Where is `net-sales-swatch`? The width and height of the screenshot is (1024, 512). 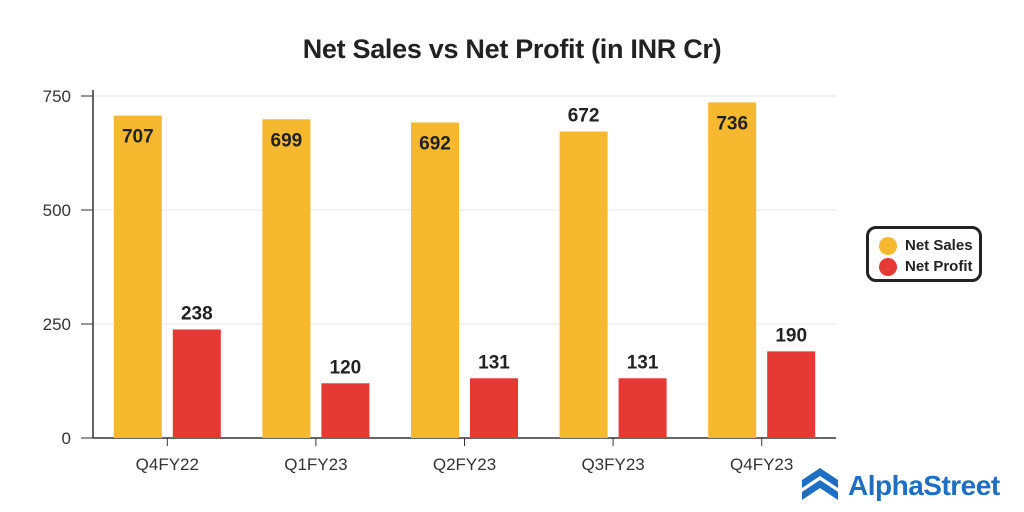
net-sales-swatch is located at coordinates (888, 245).